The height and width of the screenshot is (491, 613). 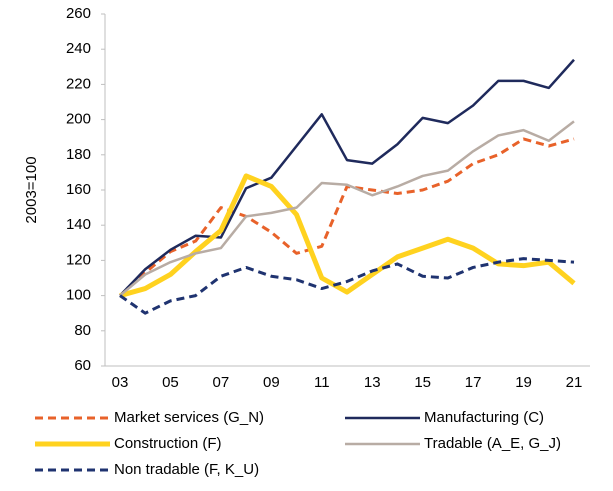 What do you see at coordinates (78, 259) in the screenshot?
I see `y-tick-label: 120` at bounding box center [78, 259].